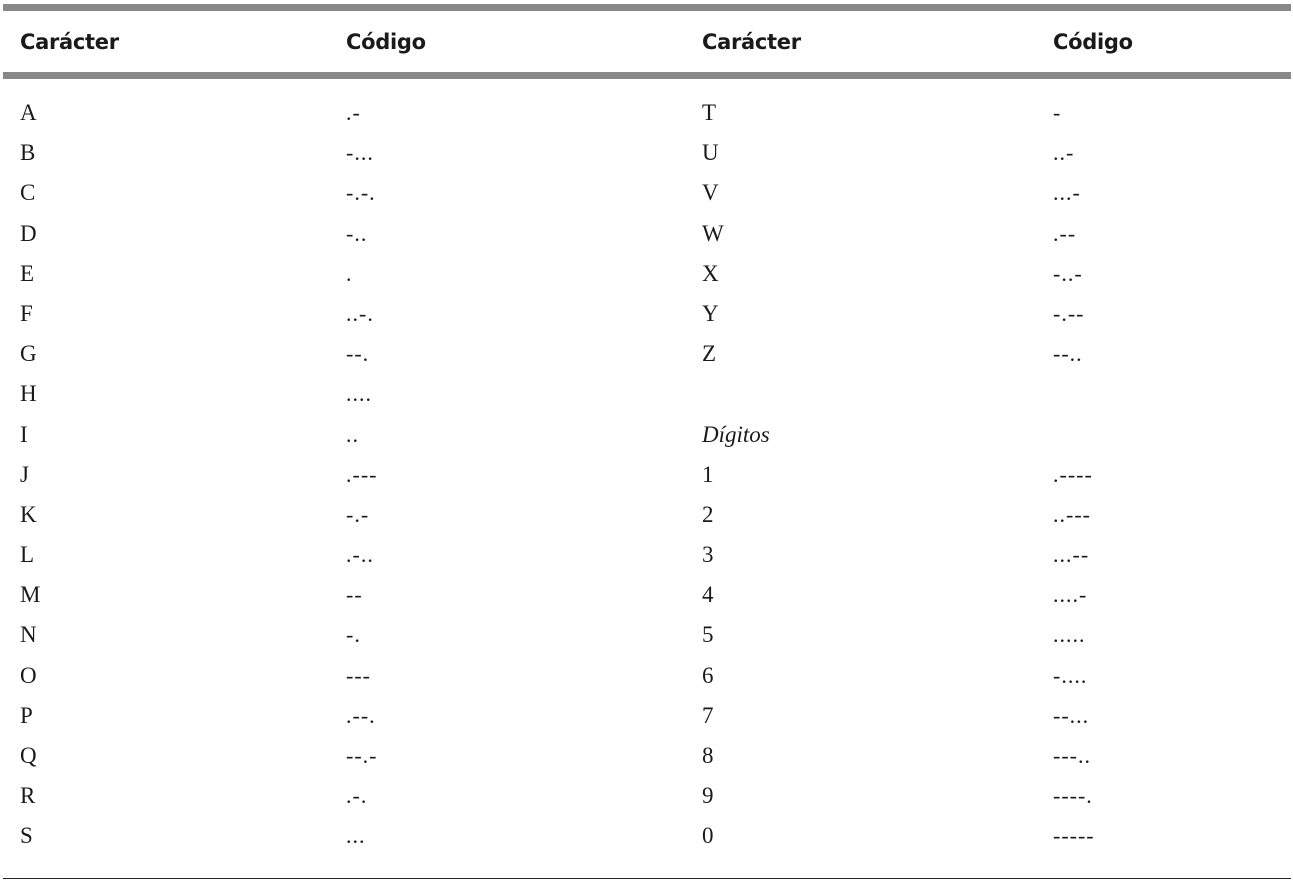 This screenshot has height=882, width=1293. I want to click on char-cell: V, so click(710, 193).